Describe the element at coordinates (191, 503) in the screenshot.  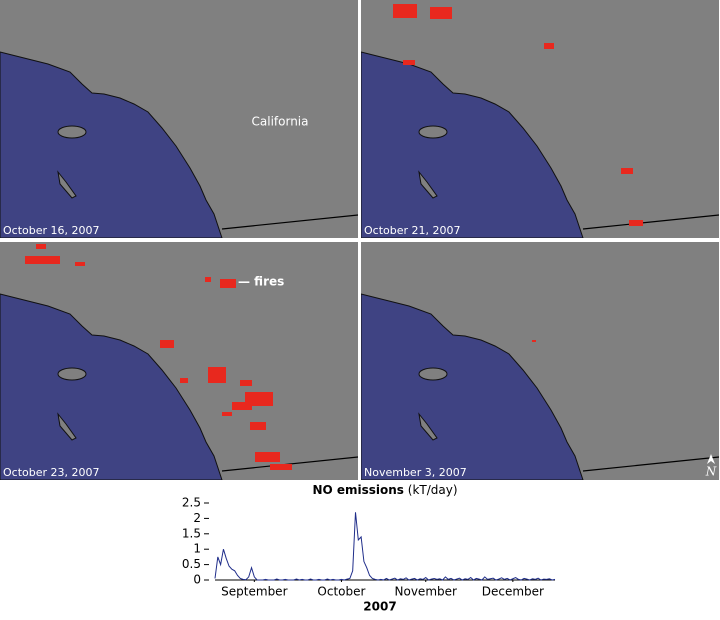
I see `y-tick-label: 2.5` at that location.